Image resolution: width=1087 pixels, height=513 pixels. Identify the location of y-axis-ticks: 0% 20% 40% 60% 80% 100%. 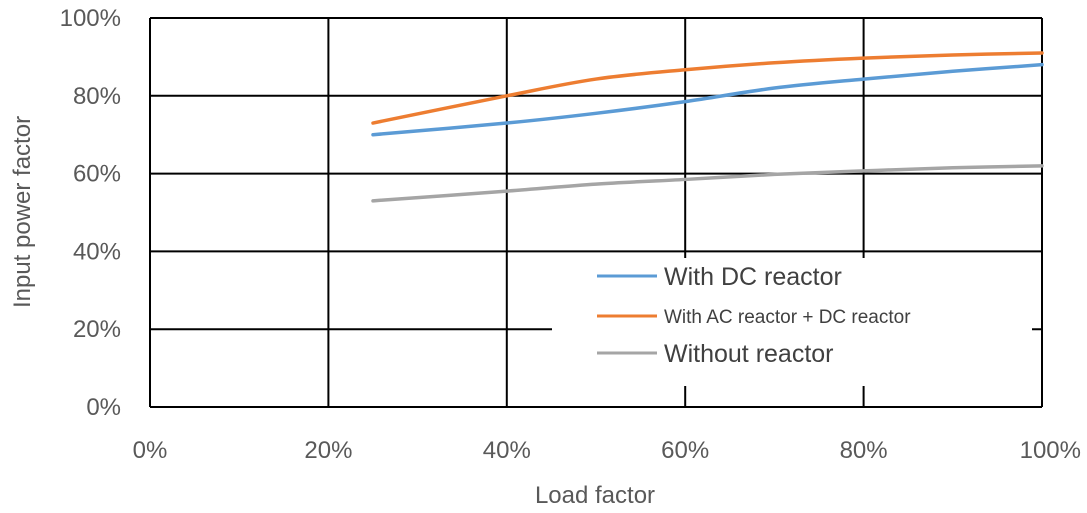
(90, 213).